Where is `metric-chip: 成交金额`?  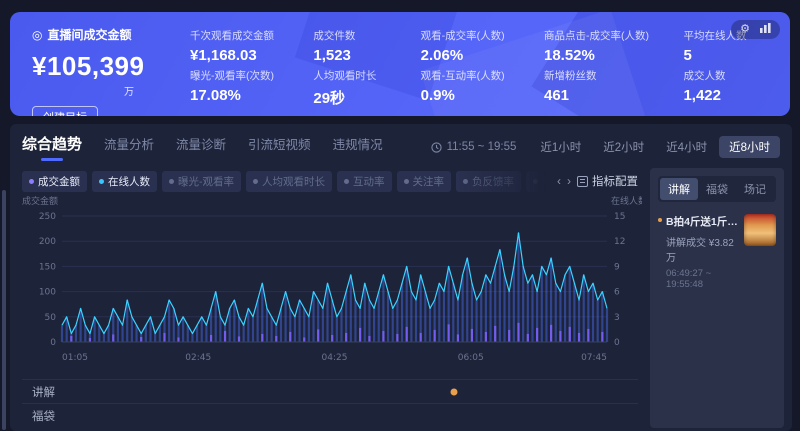
metric-chip: 成交金额 is located at coordinates (54, 181).